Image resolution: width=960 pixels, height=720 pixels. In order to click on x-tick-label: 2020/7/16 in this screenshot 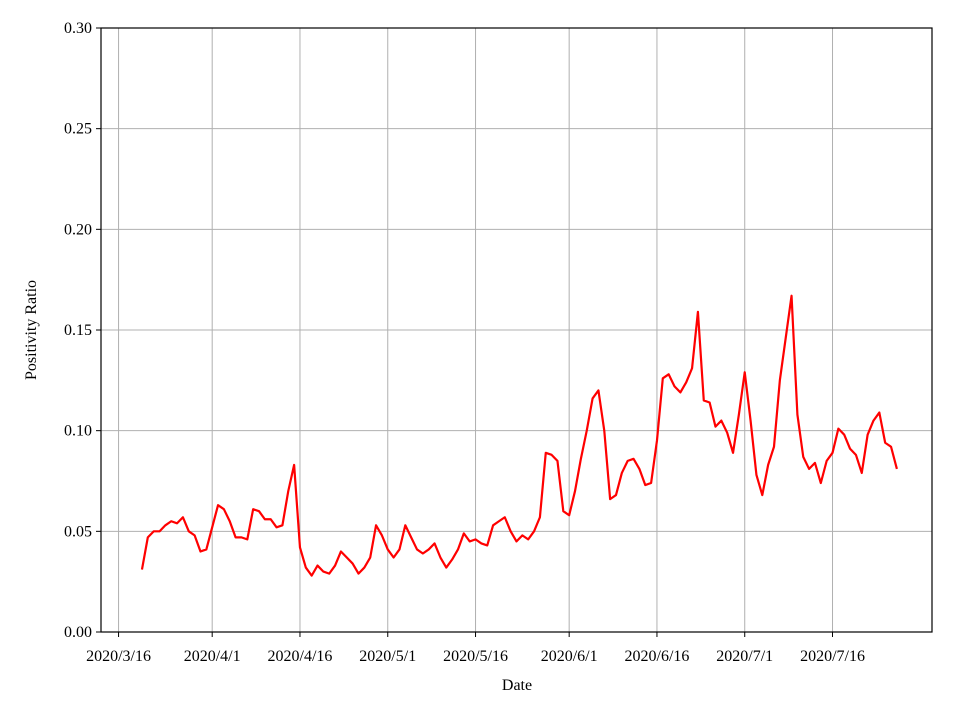, I will do `click(832, 656)`.